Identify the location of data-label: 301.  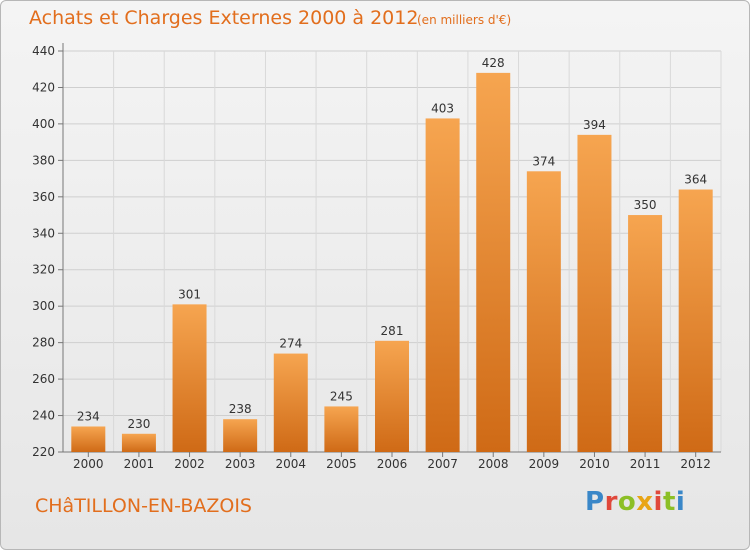
(189, 294).